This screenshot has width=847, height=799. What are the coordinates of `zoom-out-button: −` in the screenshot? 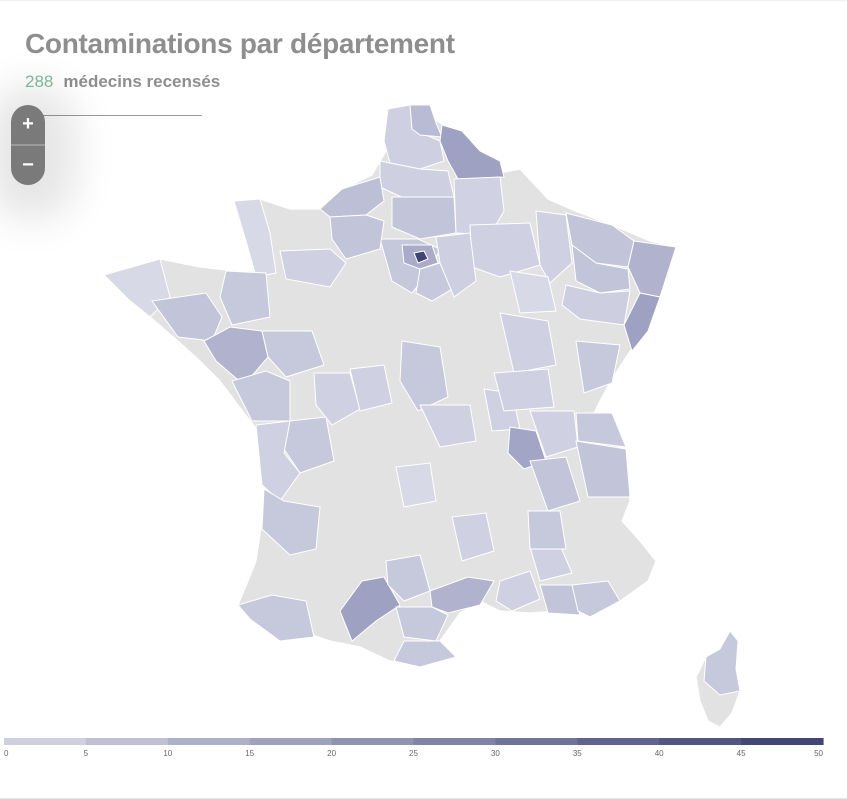 It's located at (28, 165).